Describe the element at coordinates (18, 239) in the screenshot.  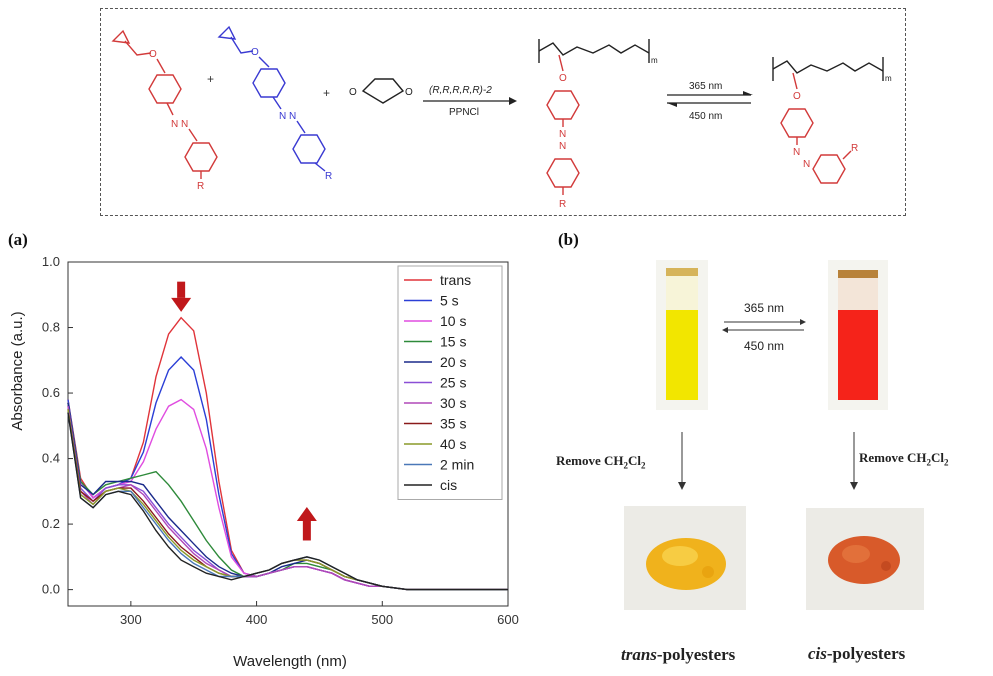
I see `panel-a-label: (a)` at that location.